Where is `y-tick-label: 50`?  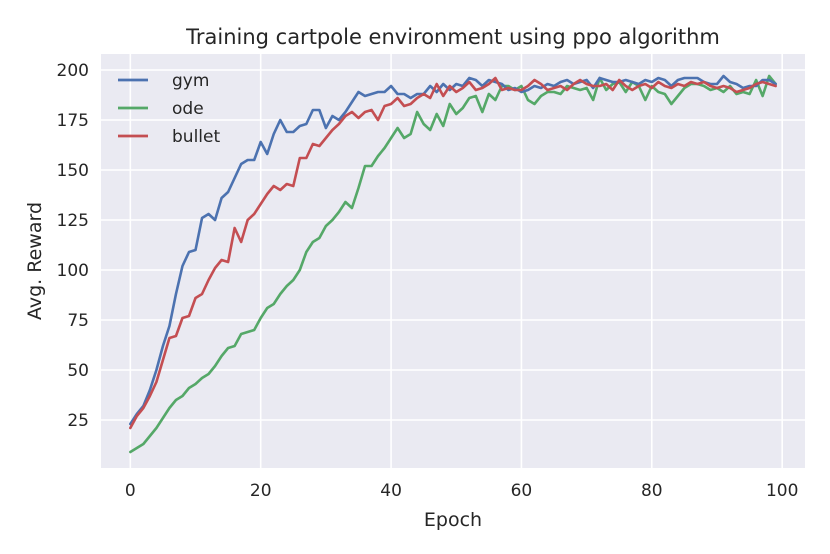 y-tick-label: 50 is located at coordinates (78, 371).